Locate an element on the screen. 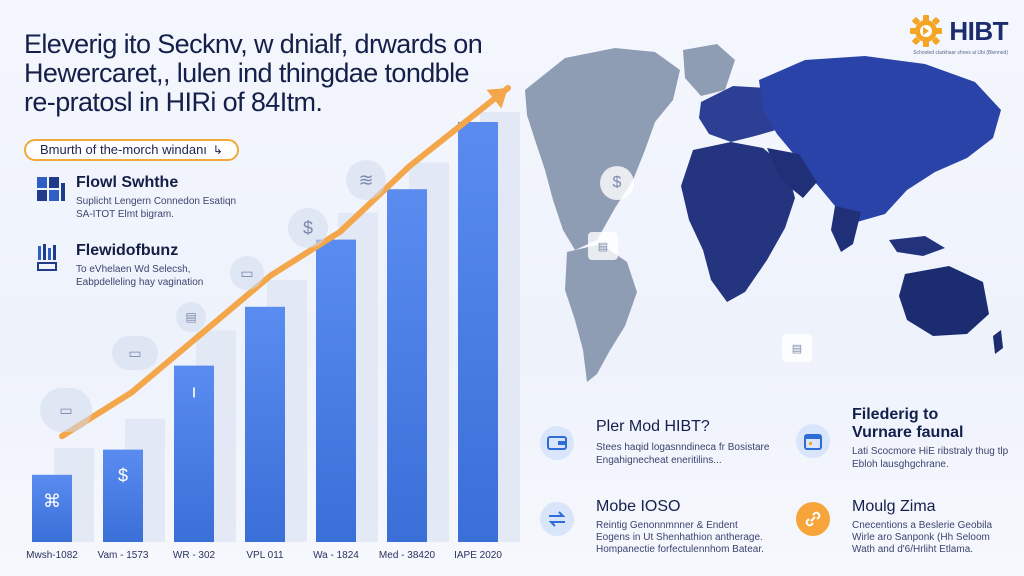 This screenshot has height=576, width=1024. chart-x-label: Med - 38420 is located at coordinates (407, 555).